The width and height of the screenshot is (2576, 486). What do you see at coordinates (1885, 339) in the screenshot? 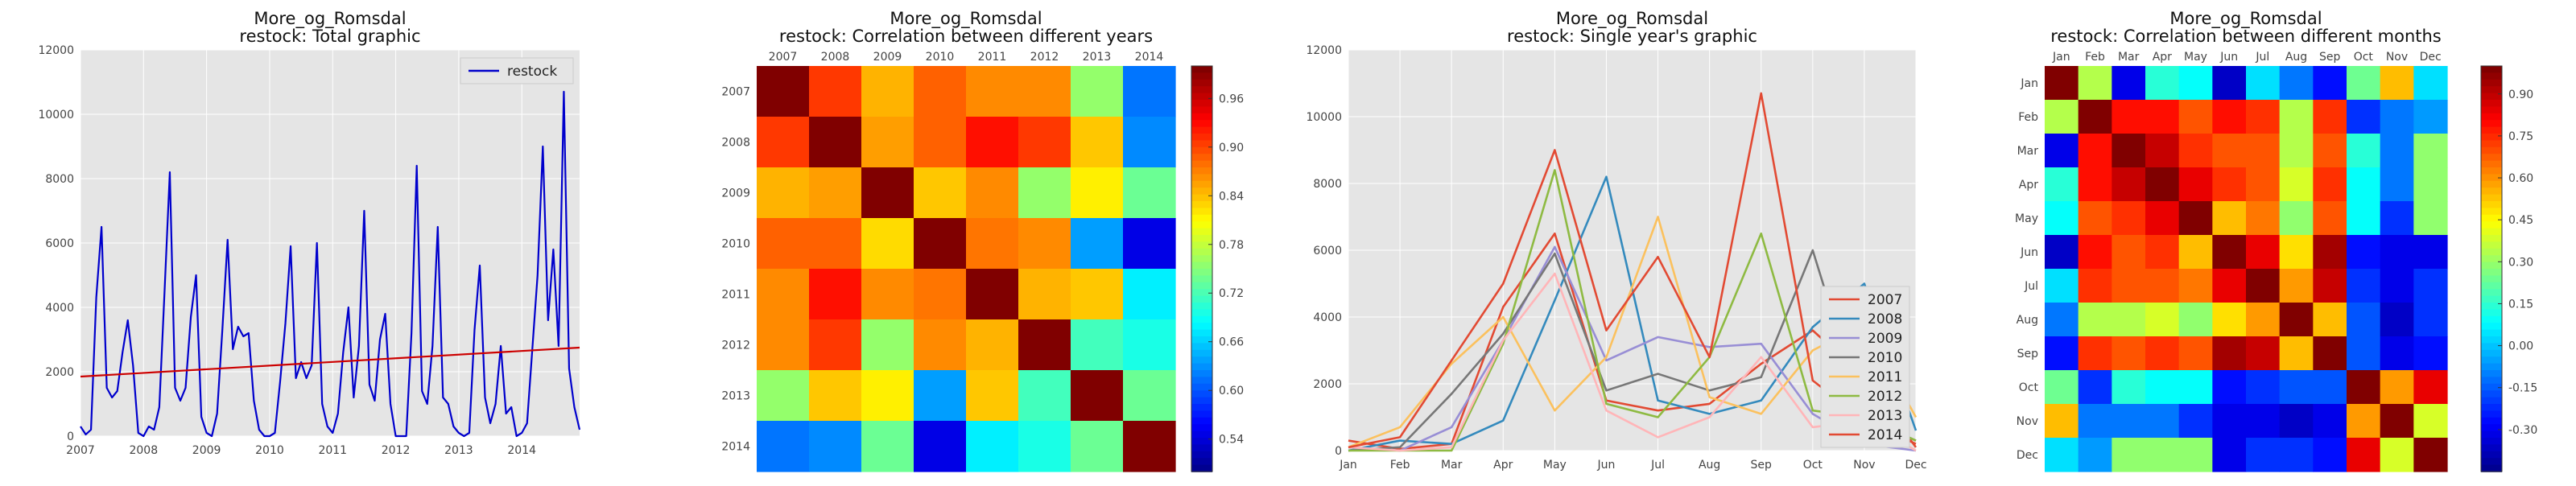
I see `chart-2-legend-label: 2009` at bounding box center [1885, 339].